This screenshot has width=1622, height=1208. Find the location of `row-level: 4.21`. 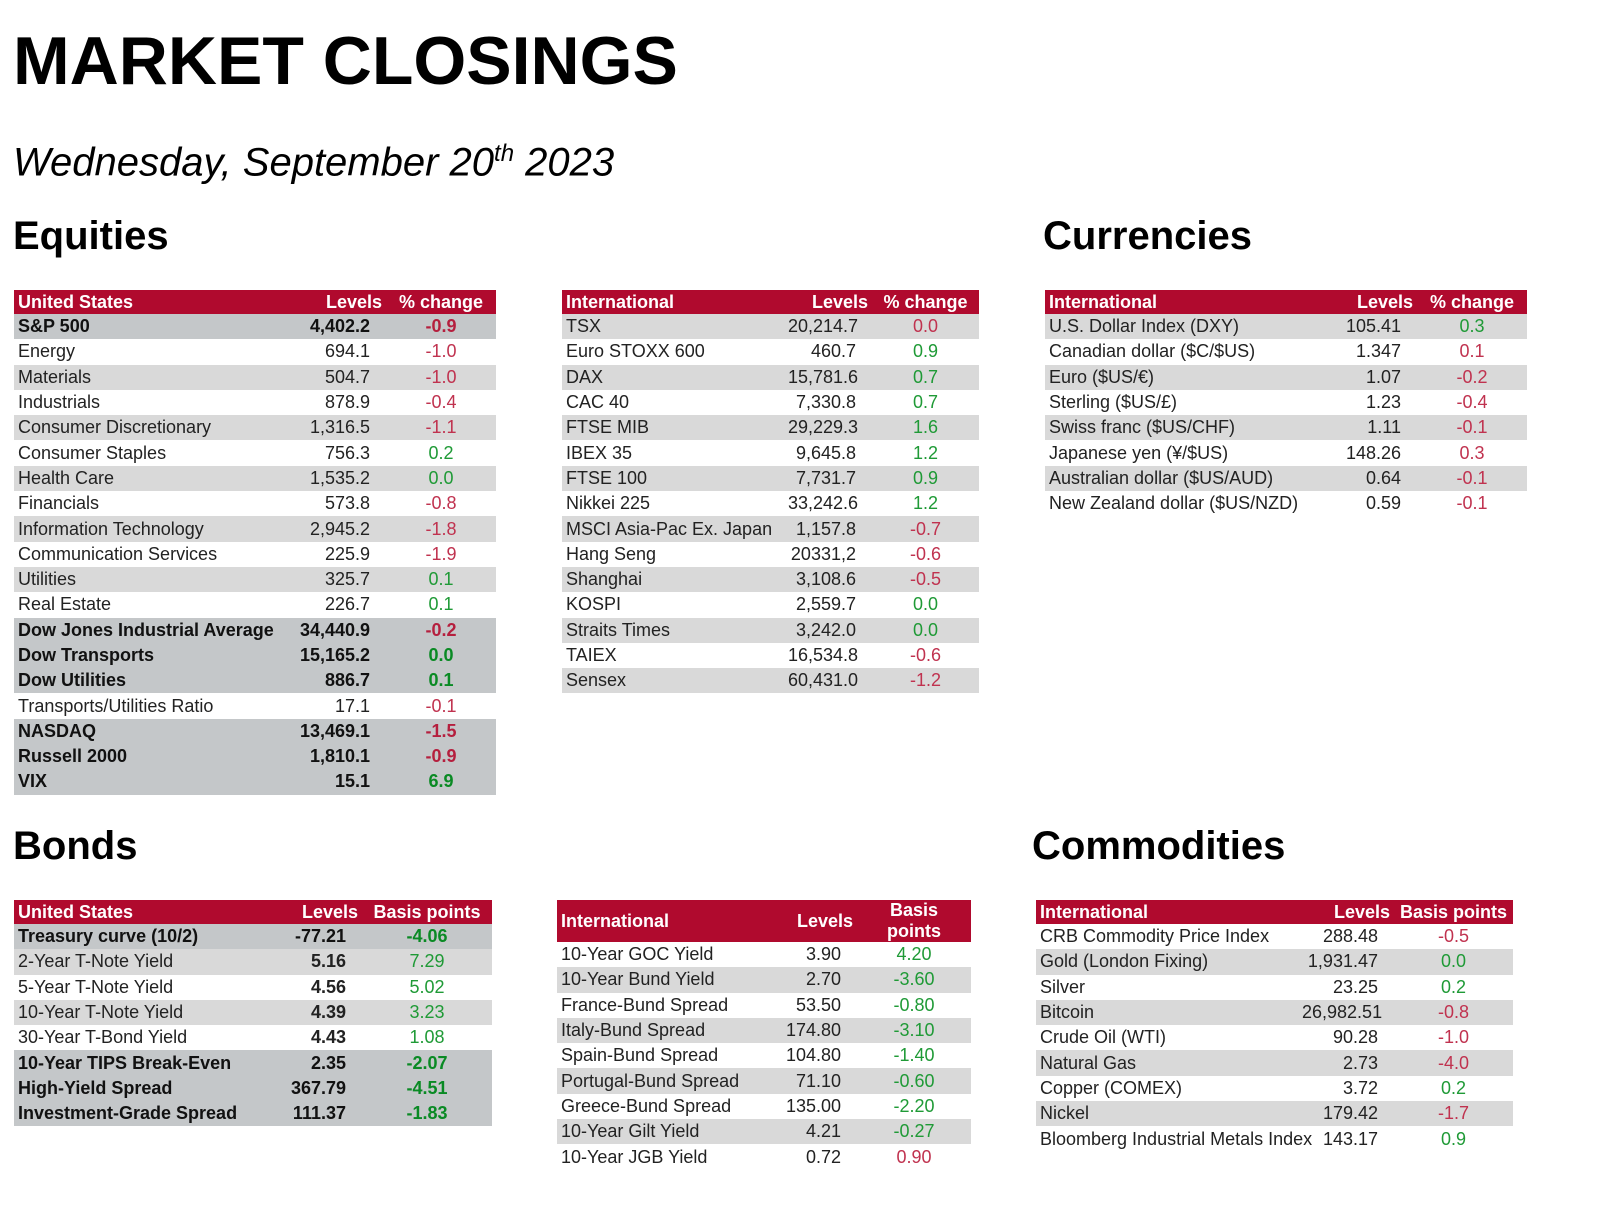

row-level: 4.21 is located at coordinates (817, 1132).